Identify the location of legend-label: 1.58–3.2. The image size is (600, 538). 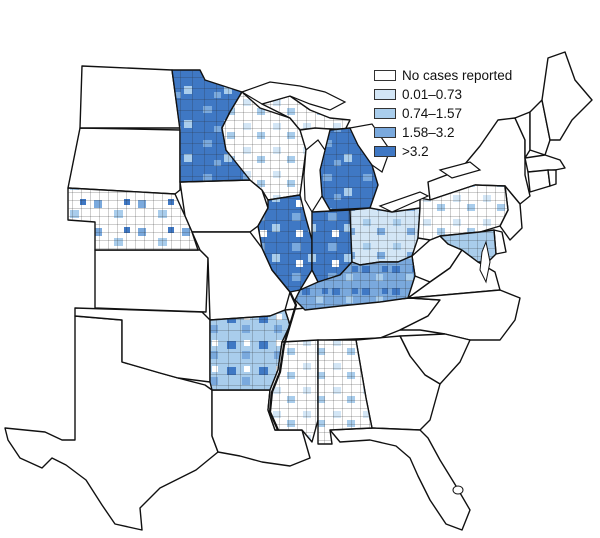
(428, 132).